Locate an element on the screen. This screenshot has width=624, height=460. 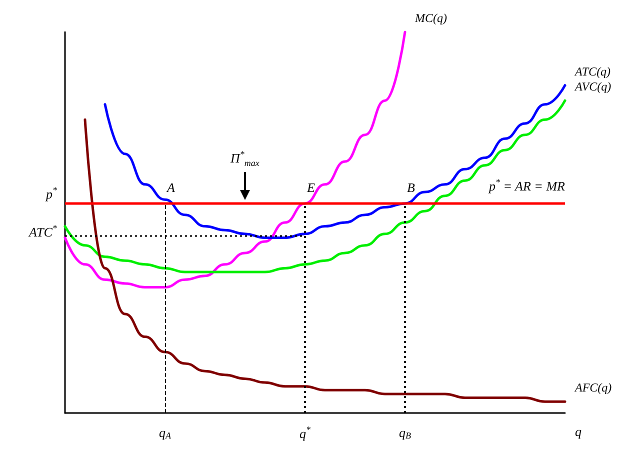
annotation: A is located at coordinates (171, 187).